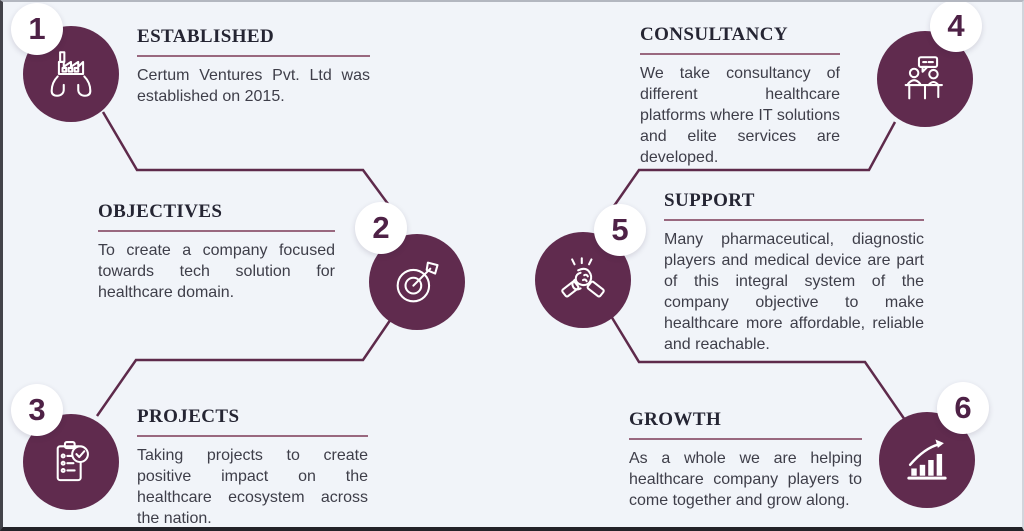 The height and width of the screenshot is (531, 1024). I want to click on step-6-number-badge: 6, so click(963, 408).